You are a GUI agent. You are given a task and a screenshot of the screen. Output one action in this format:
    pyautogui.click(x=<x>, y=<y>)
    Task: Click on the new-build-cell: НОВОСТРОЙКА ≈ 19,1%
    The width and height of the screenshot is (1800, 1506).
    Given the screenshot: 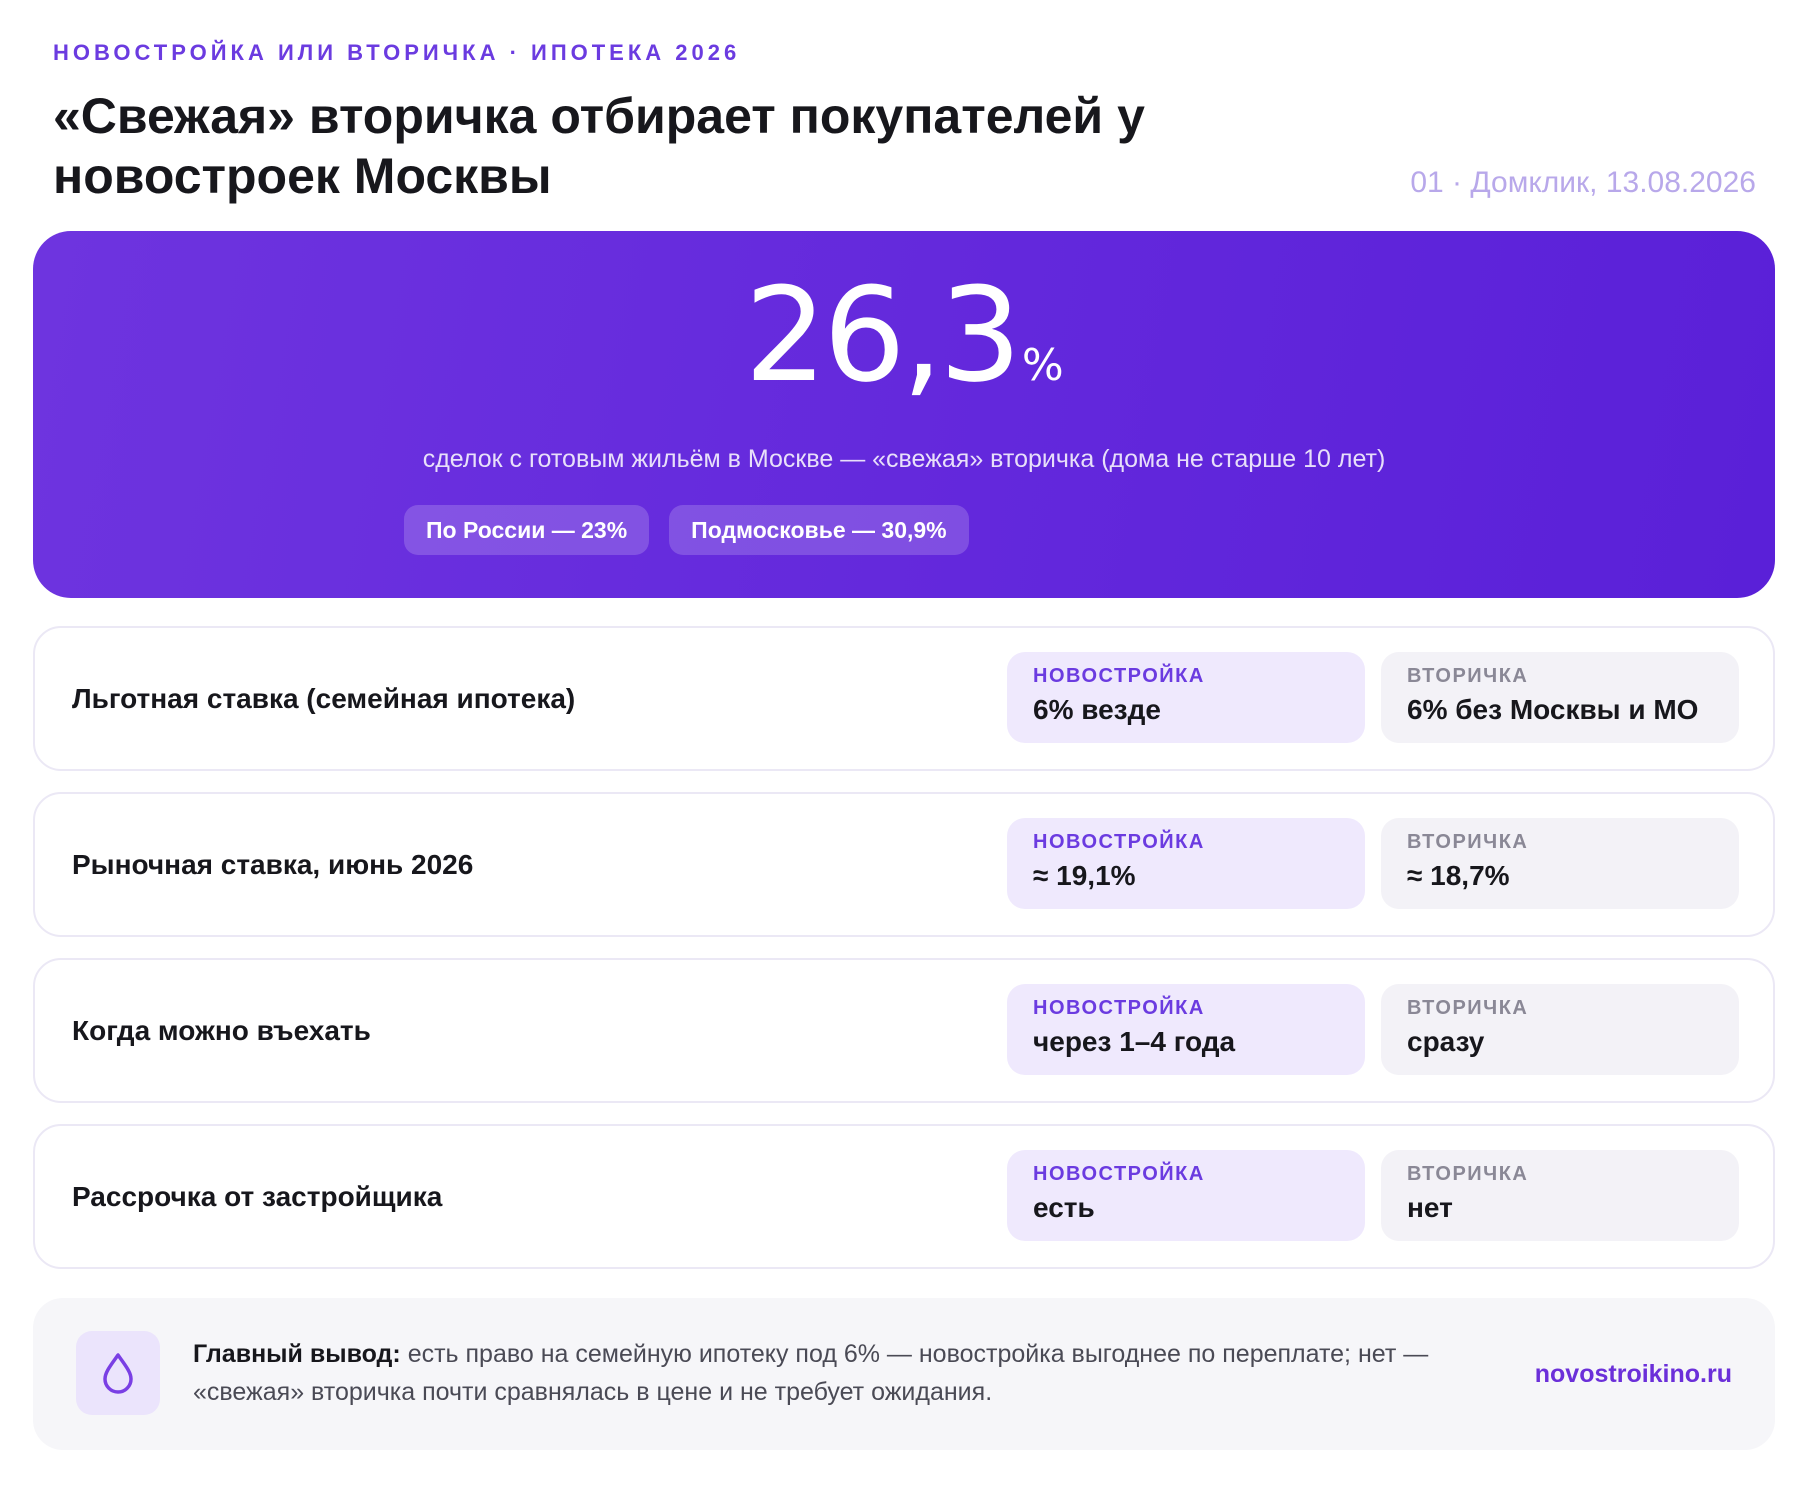 What is the action you would take?
    pyautogui.click(x=1186, y=863)
    